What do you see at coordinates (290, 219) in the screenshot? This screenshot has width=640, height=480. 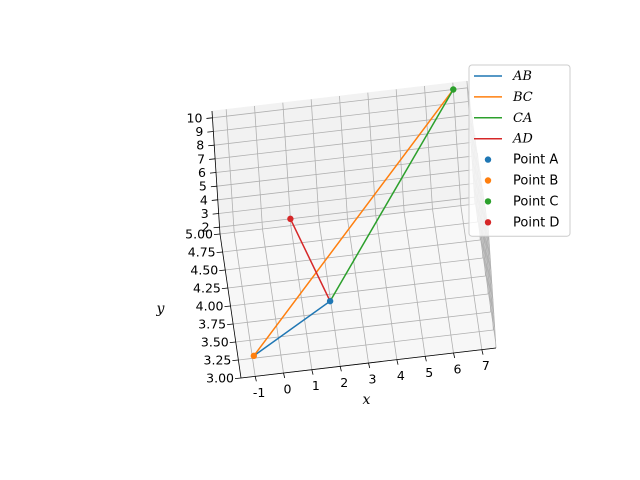 I see `point-d` at bounding box center [290, 219].